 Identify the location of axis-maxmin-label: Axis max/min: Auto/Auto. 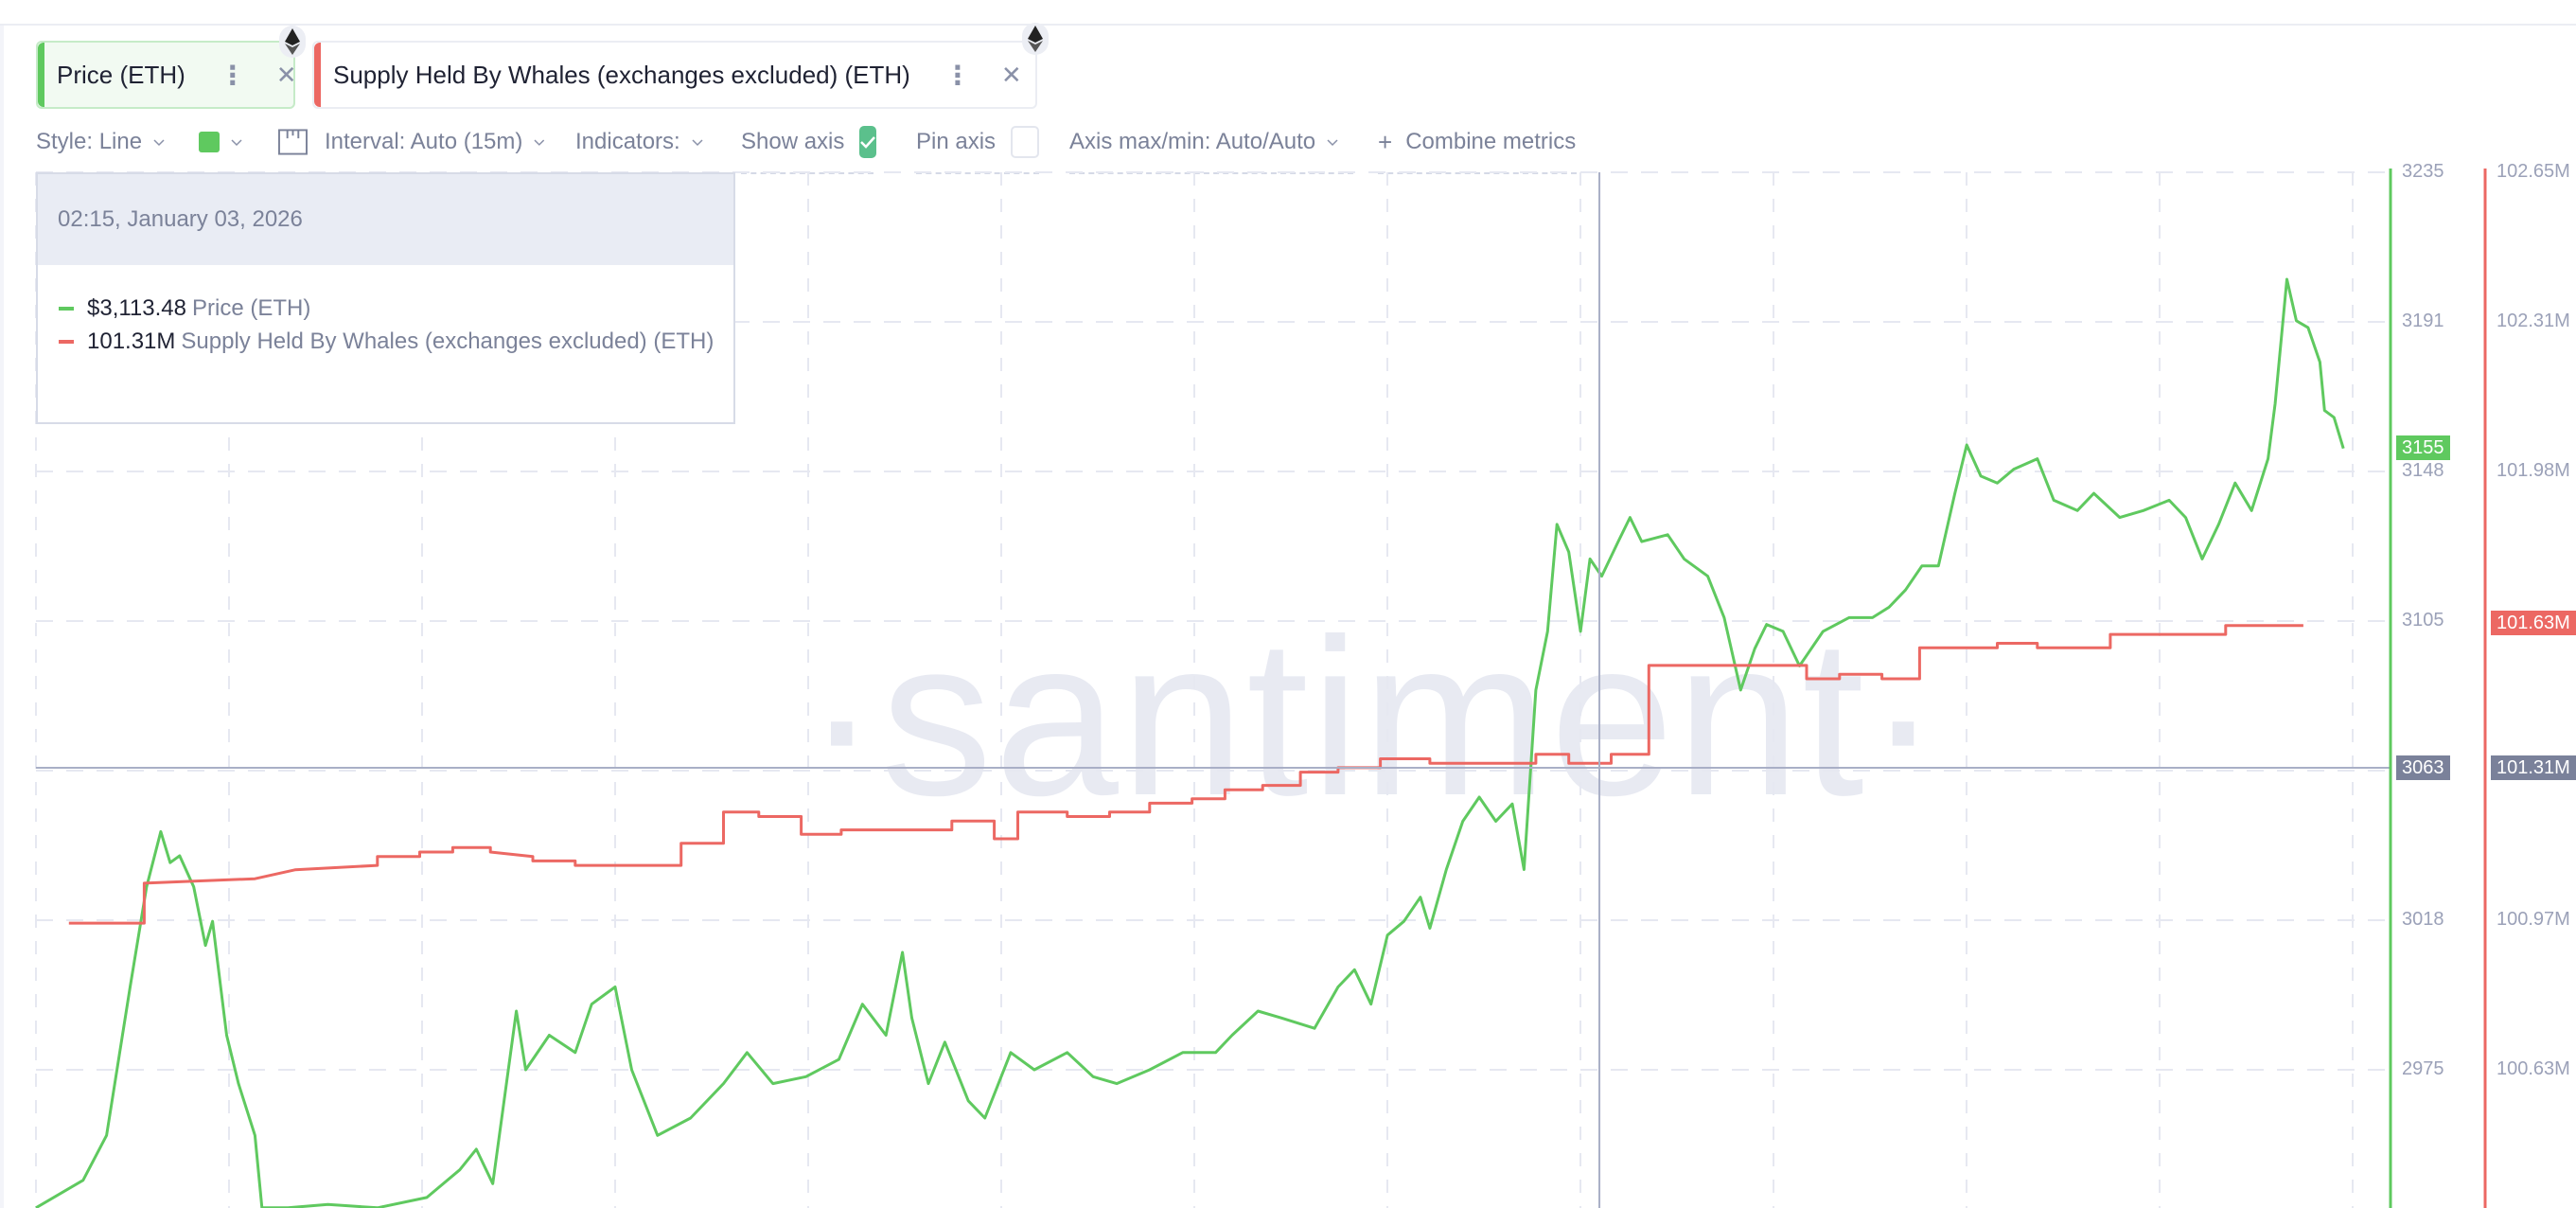
(1192, 141).